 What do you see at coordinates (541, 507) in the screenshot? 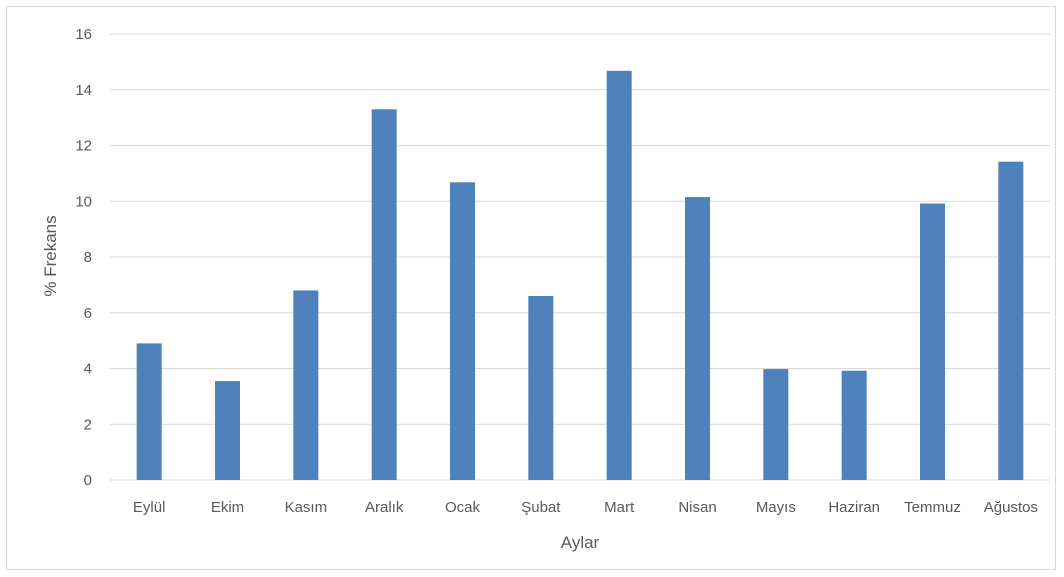
I see `x-tick-label: Şubat` at bounding box center [541, 507].